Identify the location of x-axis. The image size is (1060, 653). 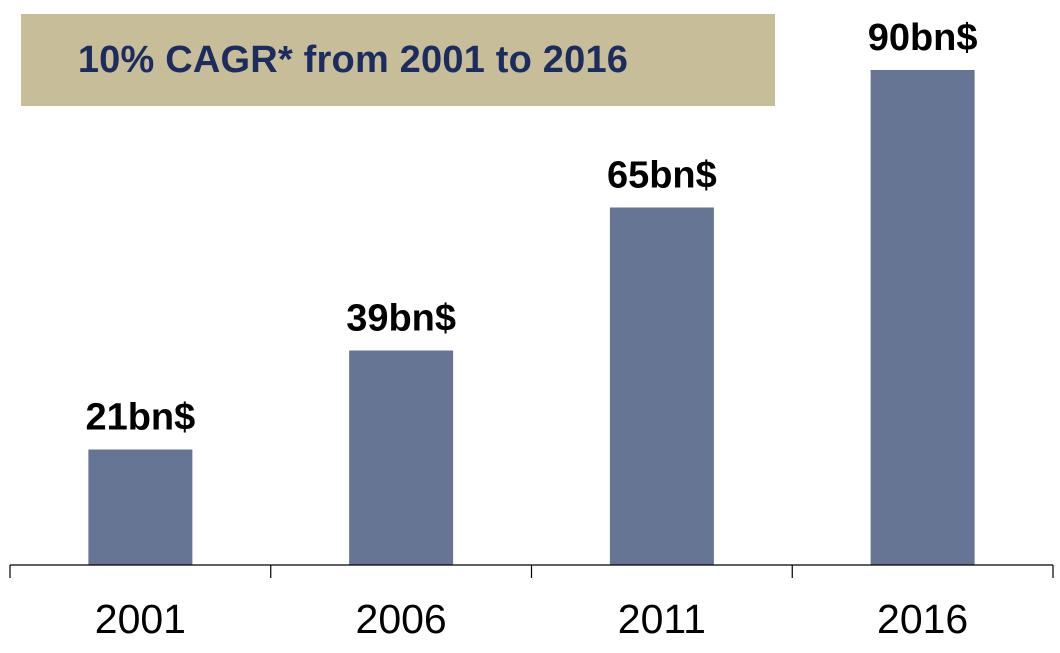
(531, 571).